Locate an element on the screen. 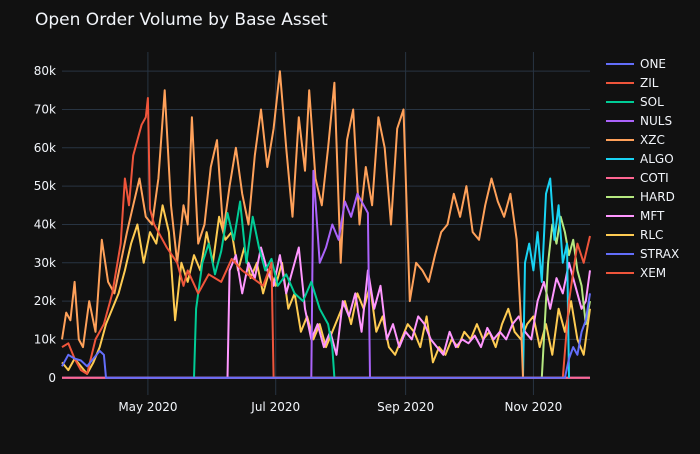 Image resolution: width=700 pixels, height=454 pixels. legend-item-hard: HARD is located at coordinates (640, 197).